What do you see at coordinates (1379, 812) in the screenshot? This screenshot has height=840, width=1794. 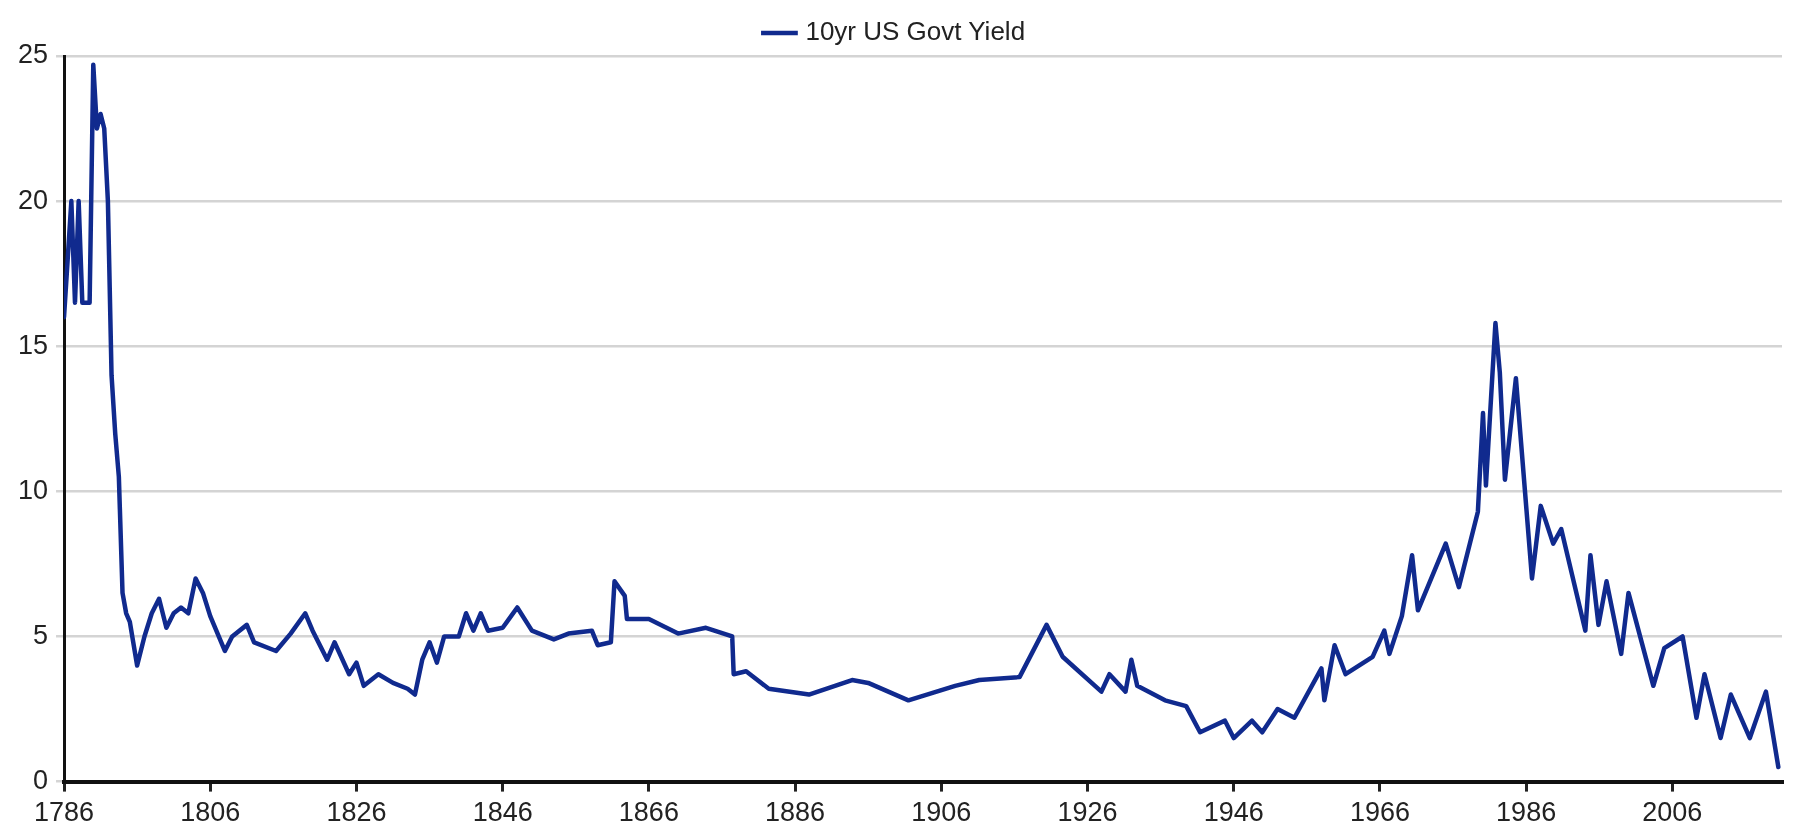 I see `x-tick-label: 1966` at bounding box center [1379, 812].